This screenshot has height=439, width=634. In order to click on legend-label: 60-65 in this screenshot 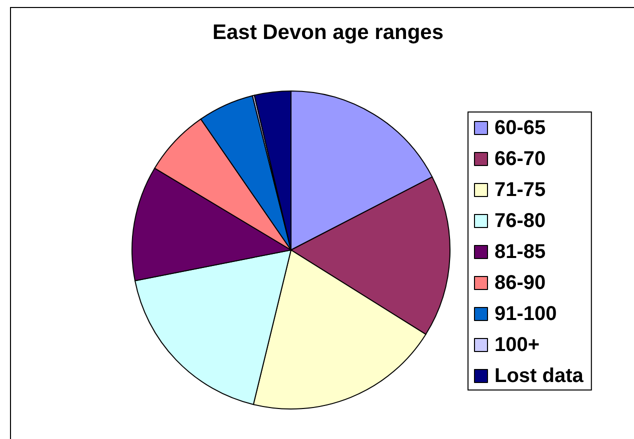, I will do `click(520, 128)`.